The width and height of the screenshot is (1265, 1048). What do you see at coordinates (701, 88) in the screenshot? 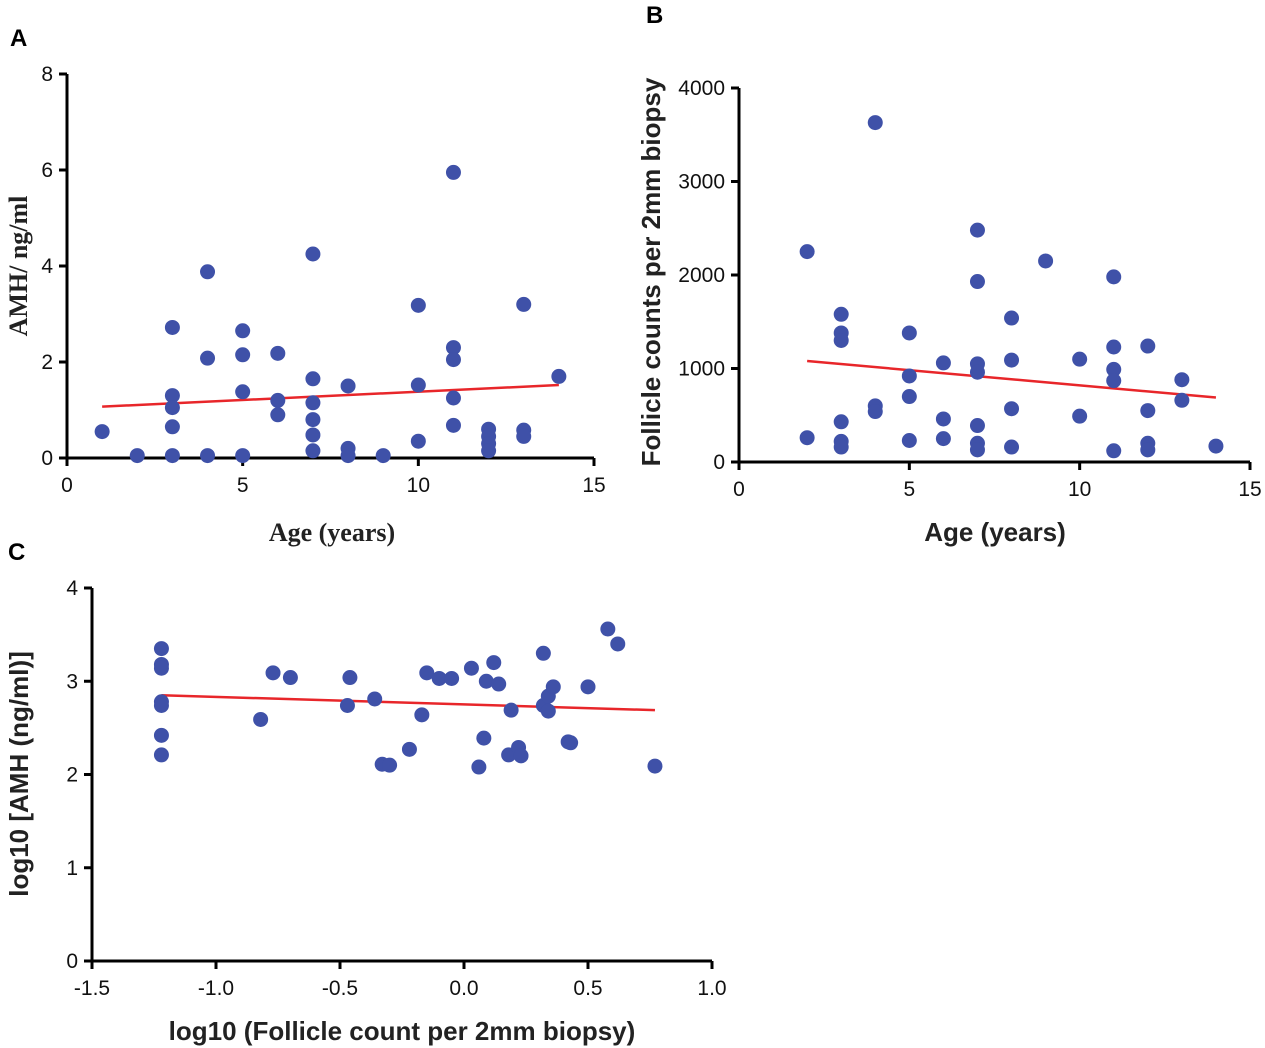
I see `y-tick-label: 4000` at bounding box center [701, 88].